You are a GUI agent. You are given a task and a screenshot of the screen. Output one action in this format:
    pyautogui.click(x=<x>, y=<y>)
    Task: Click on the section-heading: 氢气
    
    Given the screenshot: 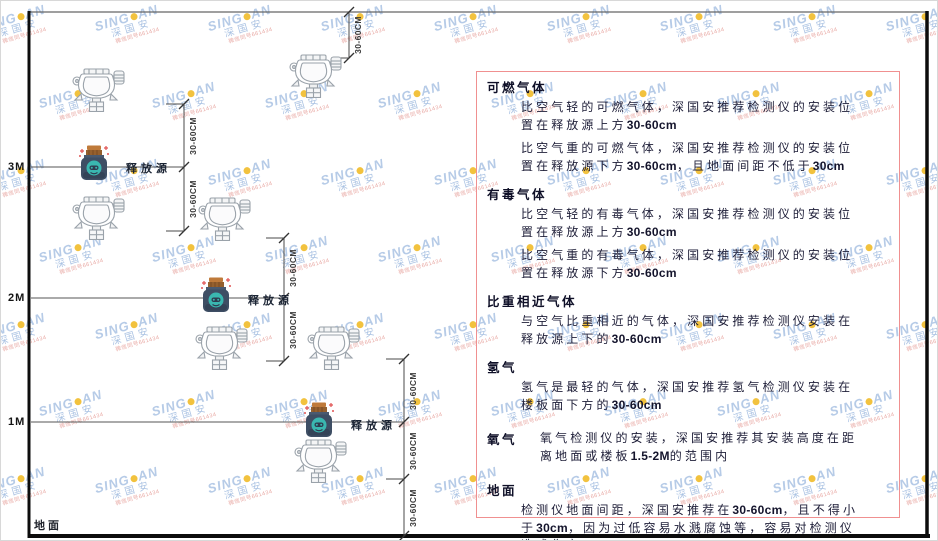 What is the action you would take?
    pyautogui.click(x=502, y=368)
    